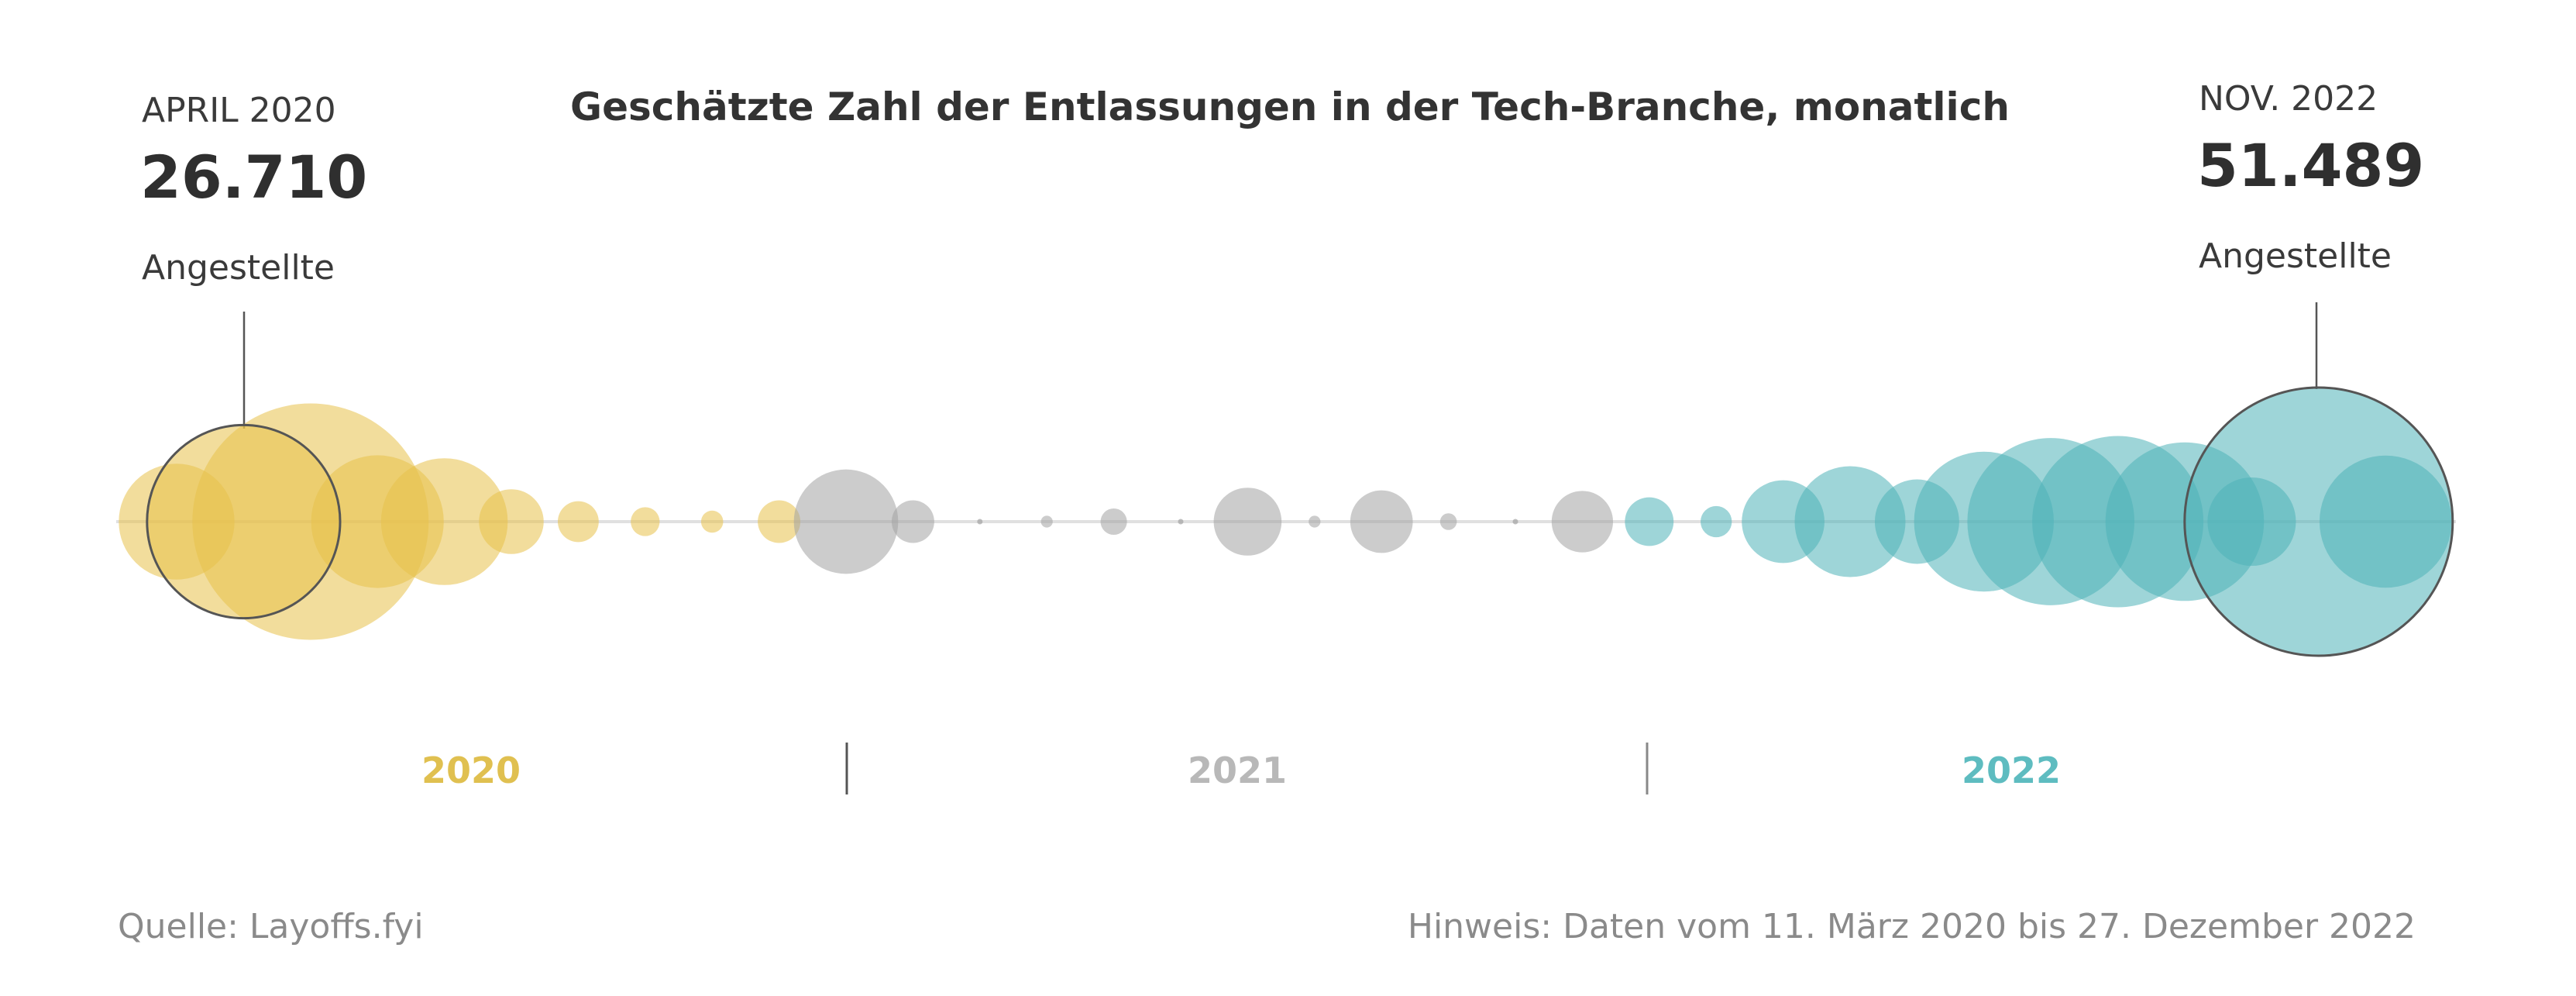 Image resolution: width=2576 pixels, height=996 pixels. Describe the element at coordinates (271, 927) in the screenshot. I see `source-note: Quelle: Layoffs.fyi` at that location.